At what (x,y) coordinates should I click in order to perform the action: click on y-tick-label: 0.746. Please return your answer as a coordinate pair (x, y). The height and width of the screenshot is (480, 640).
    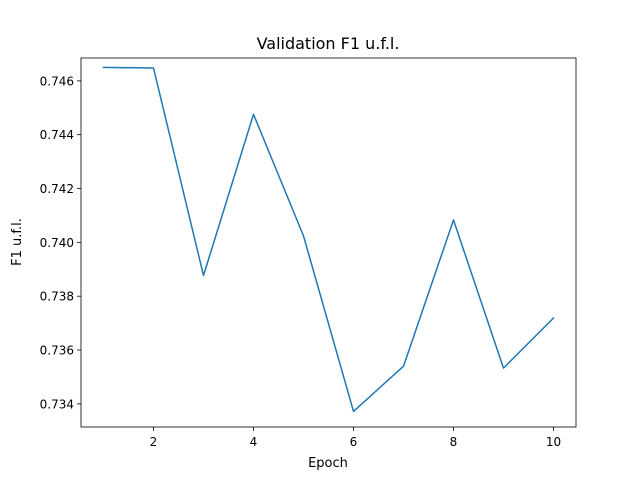
    Looking at the image, I should click on (57, 81).